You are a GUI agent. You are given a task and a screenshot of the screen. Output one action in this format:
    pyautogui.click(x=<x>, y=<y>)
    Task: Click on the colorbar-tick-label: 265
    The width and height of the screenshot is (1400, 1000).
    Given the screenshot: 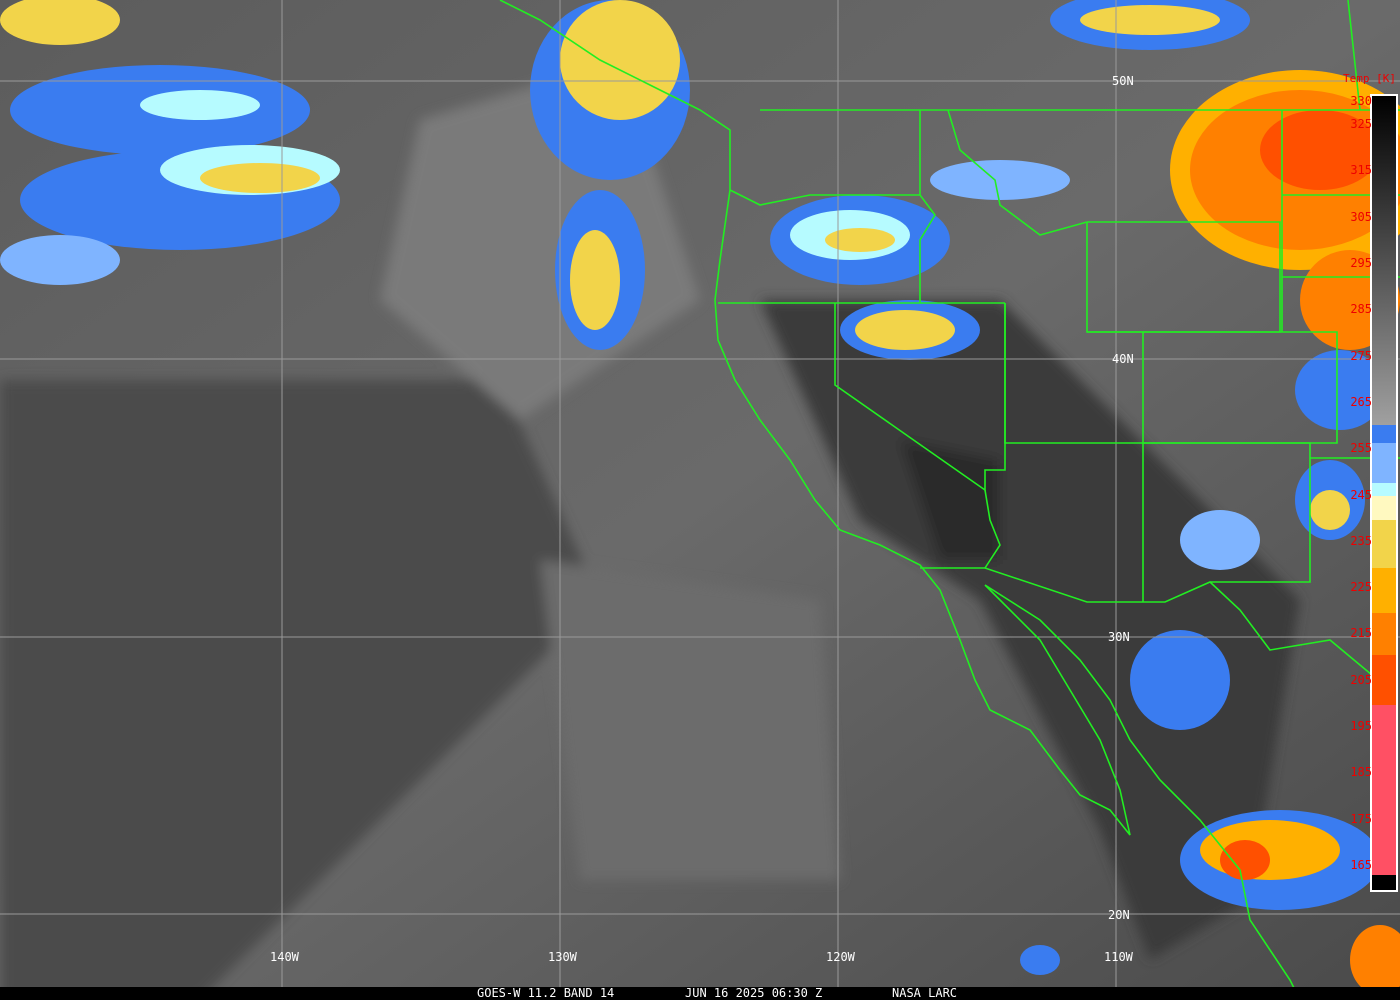 What is the action you would take?
    pyautogui.click(x=1361, y=401)
    